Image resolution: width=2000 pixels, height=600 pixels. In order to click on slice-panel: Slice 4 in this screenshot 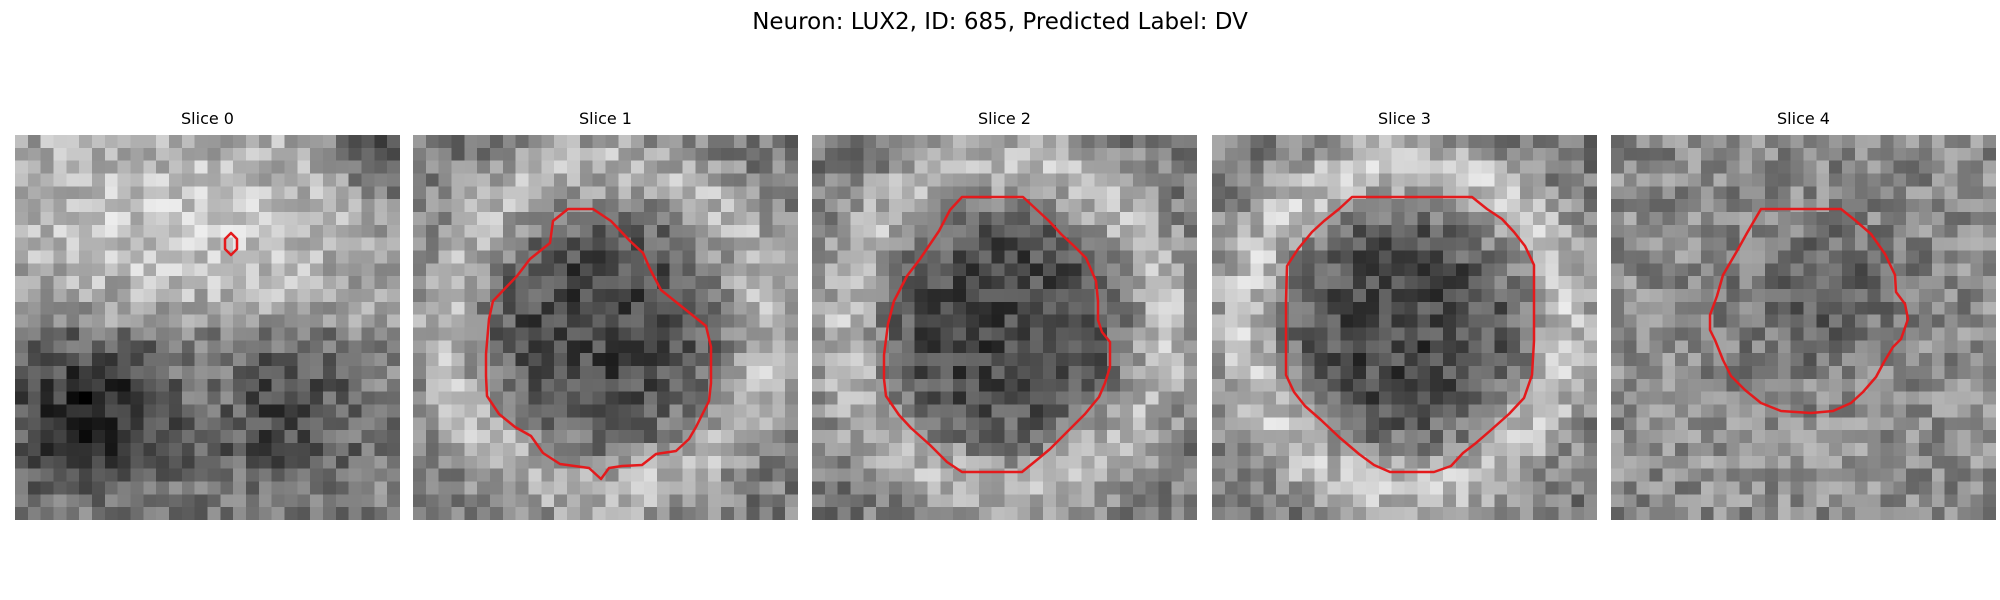, I will do `click(1803, 314)`.